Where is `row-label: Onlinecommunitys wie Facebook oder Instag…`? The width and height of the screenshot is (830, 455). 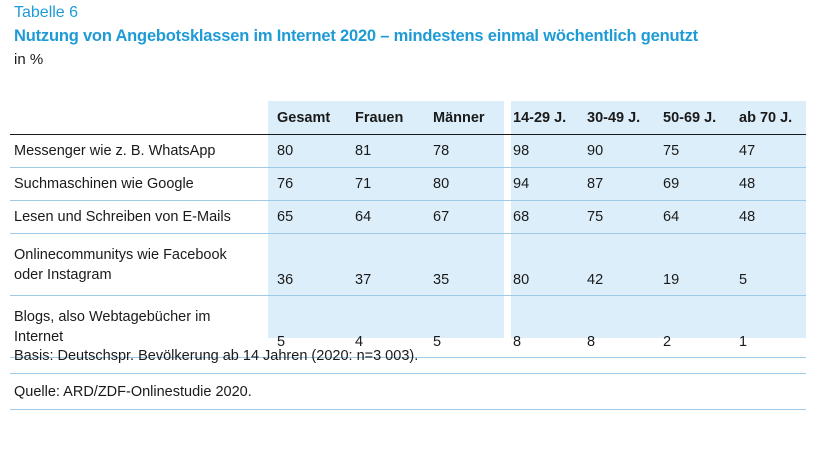
row-label: Onlinecommunitys wie Facebook oder Instag… is located at coordinates (139, 264).